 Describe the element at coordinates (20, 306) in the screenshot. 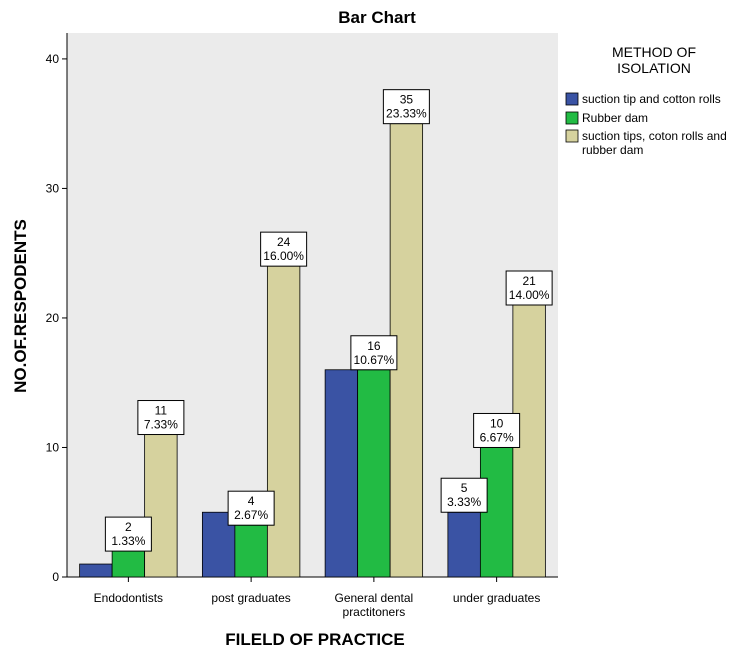

I see `y-axis-title: NO.OF.RESPODENTS` at that location.